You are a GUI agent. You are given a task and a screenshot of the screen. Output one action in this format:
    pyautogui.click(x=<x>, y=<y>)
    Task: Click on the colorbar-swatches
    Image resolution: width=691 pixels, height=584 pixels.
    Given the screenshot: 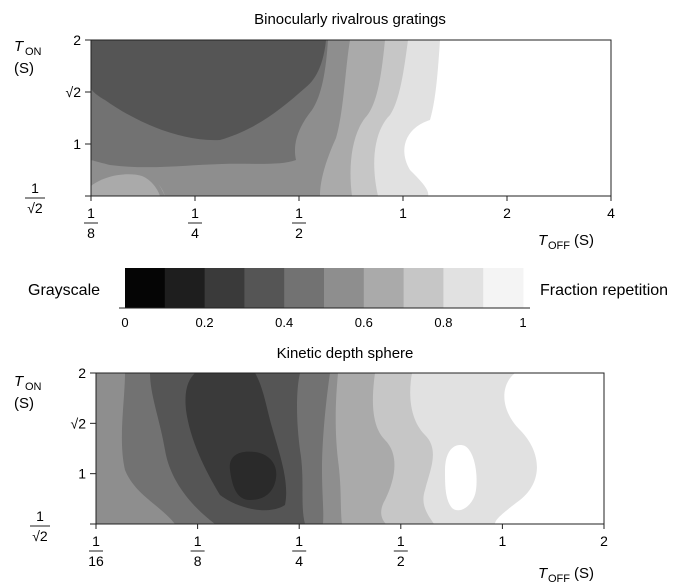 What is the action you would take?
    pyautogui.click(x=324, y=288)
    